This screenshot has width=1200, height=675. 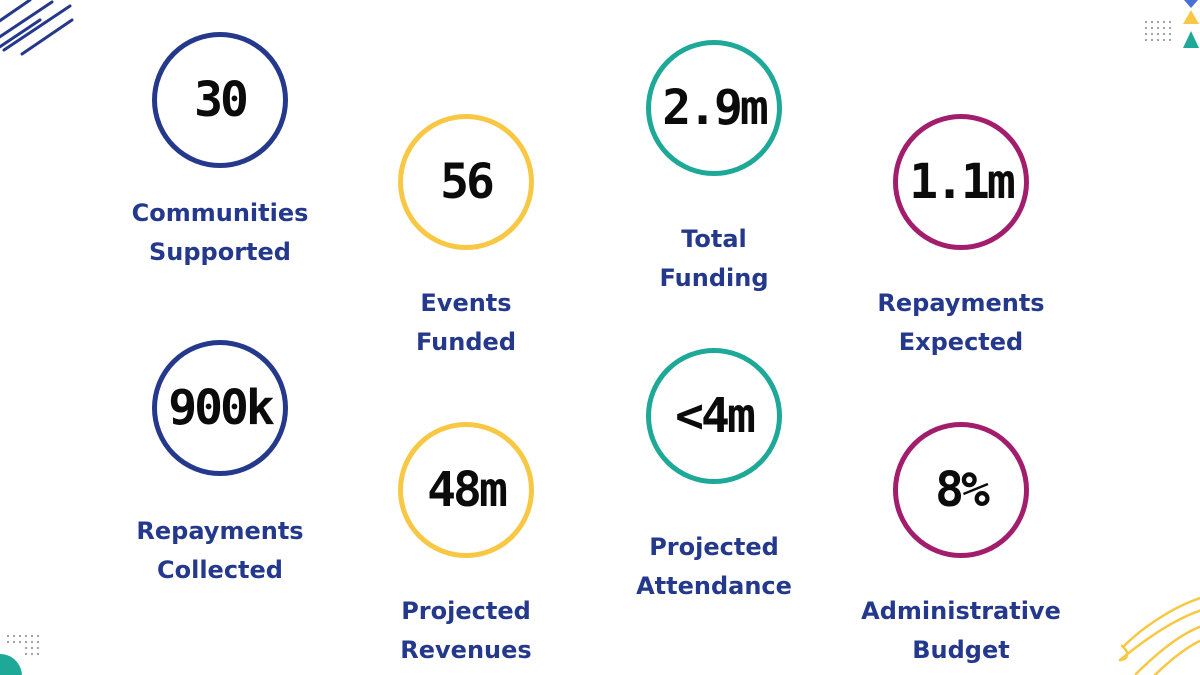 What do you see at coordinates (220, 252) in the screenshot?
I see `stat-label-line: Supported` at bounding box center [220, 252].